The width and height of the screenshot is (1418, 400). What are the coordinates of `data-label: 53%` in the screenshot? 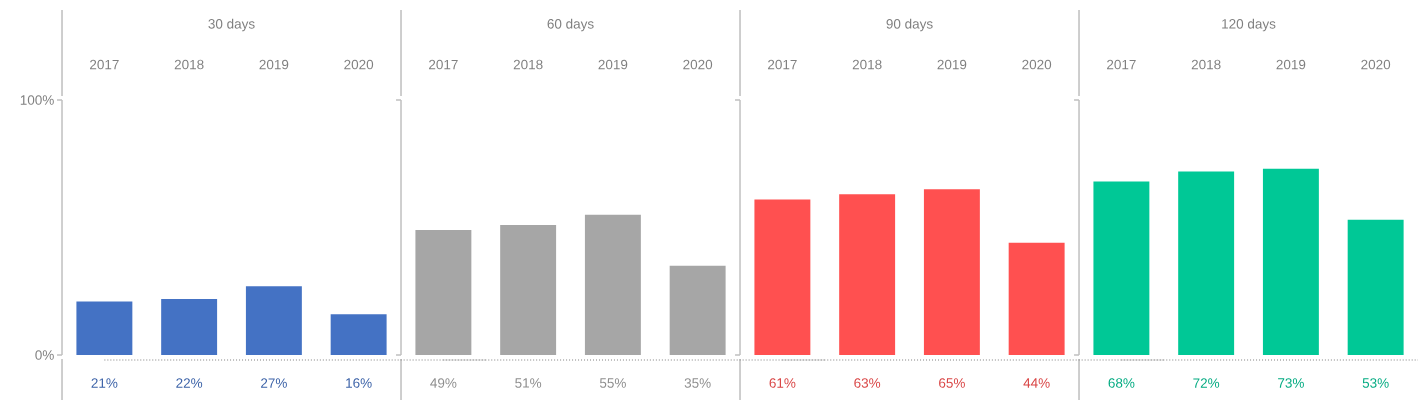 It's located at (1375, 383).